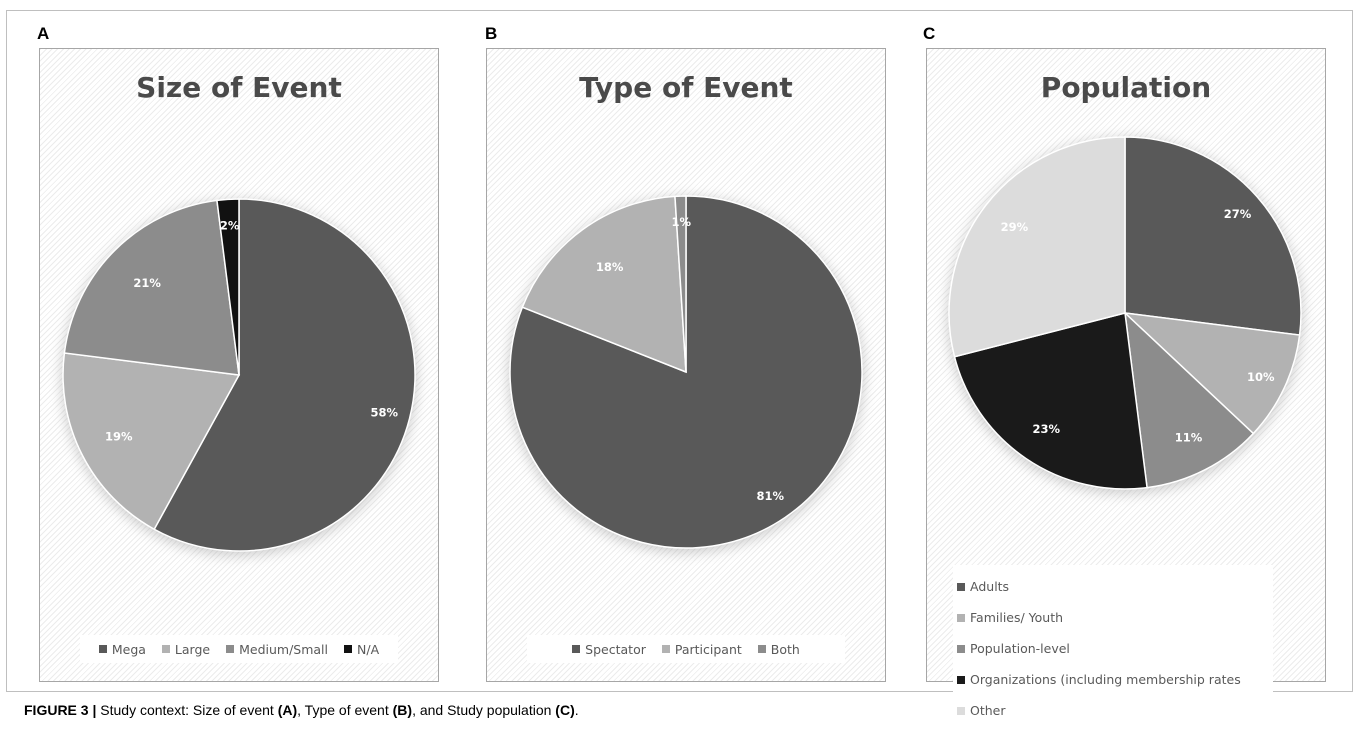 The image size is (1360, 748). What do you see at coordinates (1047, 429) in the screenshot?
I see `data-label-organizations-including-membership-rates: 23%` at bounding box center [1047, 429].